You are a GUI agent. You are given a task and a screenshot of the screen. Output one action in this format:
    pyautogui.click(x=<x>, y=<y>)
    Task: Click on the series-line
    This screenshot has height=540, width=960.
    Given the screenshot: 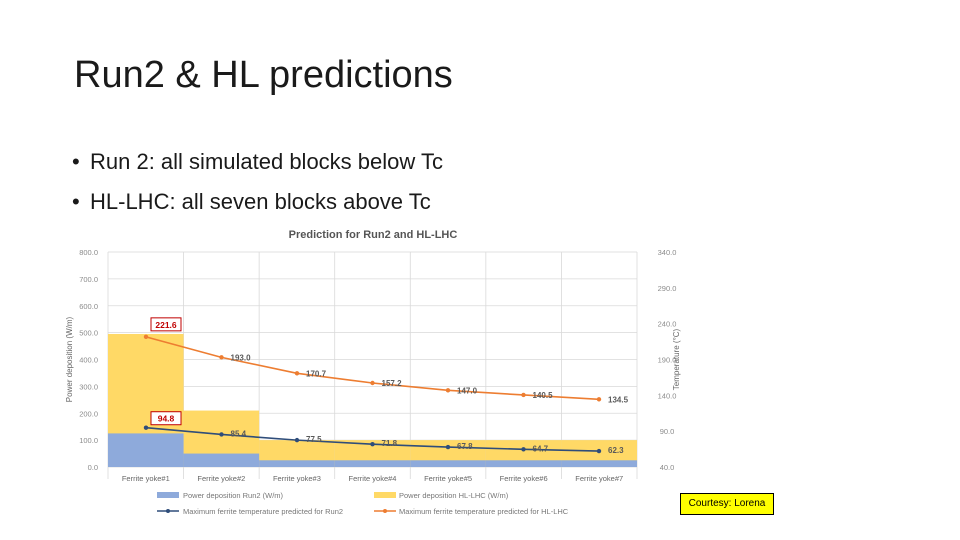 What is the action you would take?
    pyautogui.click(x=372, y=368)
    